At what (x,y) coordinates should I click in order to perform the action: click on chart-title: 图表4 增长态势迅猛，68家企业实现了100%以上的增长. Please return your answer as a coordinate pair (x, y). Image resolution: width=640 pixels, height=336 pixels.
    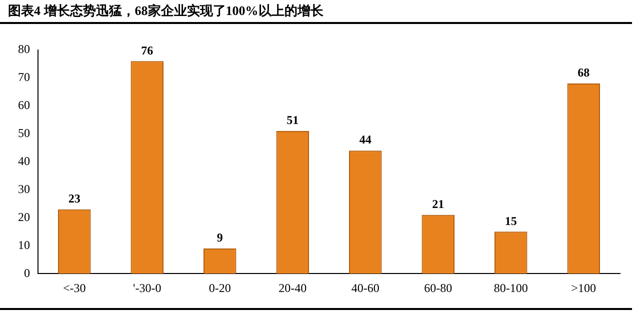
    Looking at the image, I should click on (316, 12).